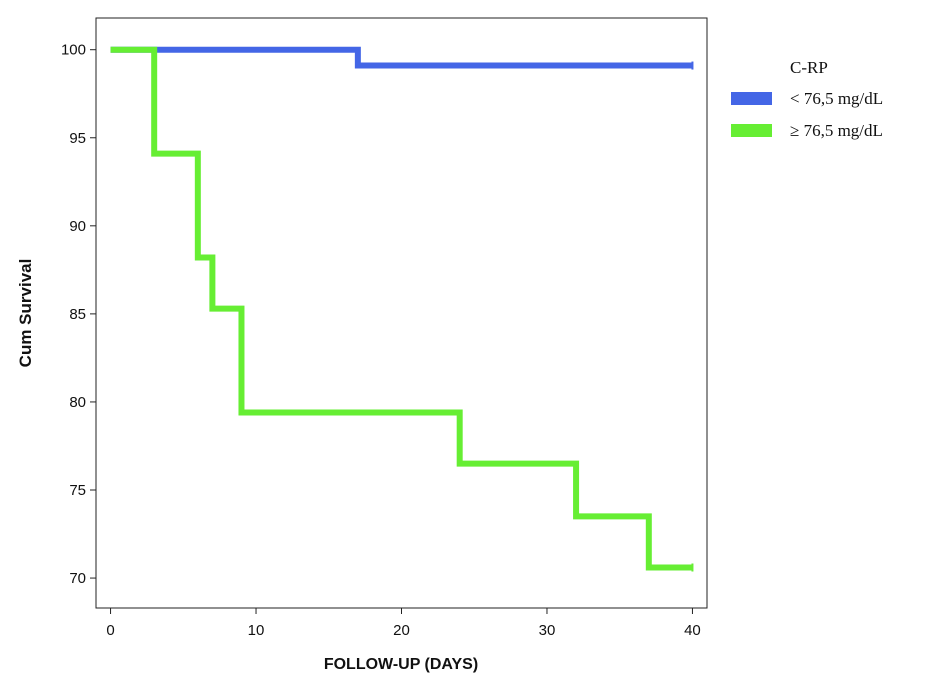  I want to click on x-tick-label: 20, so click(401, 630).